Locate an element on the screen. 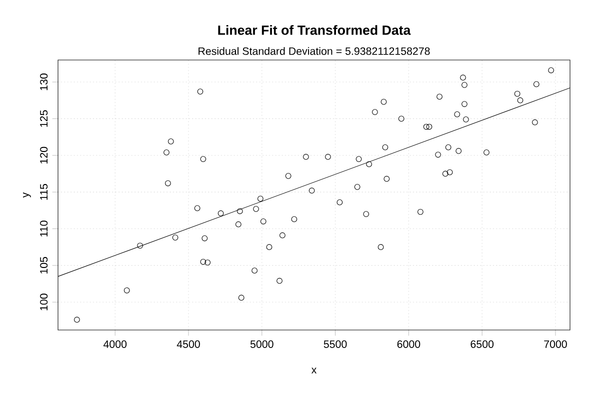  y-tick-label: 100 is located at coordinates (44, 302).